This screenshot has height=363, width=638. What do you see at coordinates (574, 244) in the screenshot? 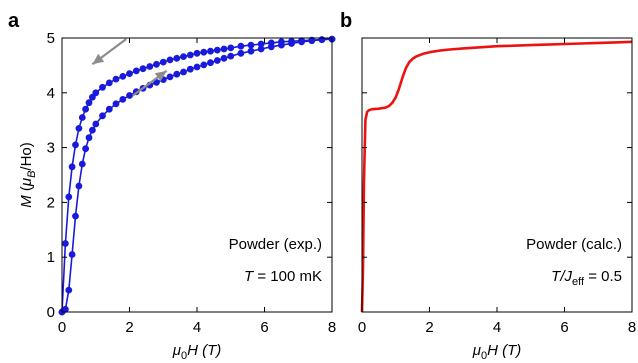
I see `panel-b-annotation-sample: Powder (calc.)` at bounding box center [574, 244].